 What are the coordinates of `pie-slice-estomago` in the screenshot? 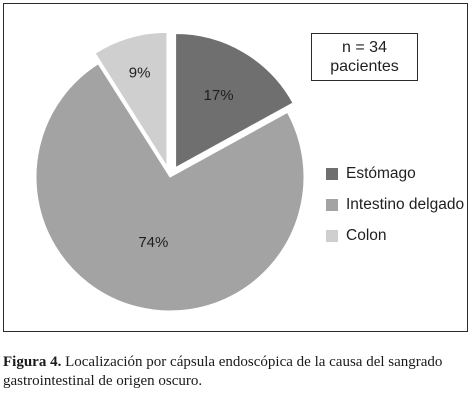 It's located at (234, 101).